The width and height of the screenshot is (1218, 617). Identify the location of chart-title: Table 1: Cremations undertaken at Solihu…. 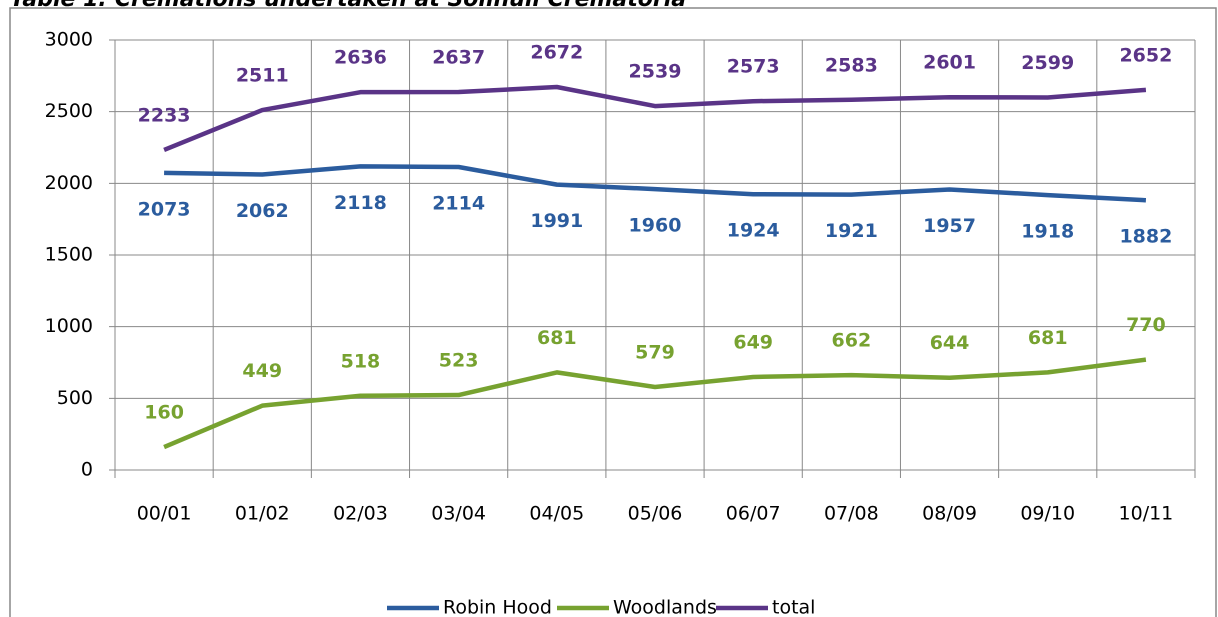
(348, 6).